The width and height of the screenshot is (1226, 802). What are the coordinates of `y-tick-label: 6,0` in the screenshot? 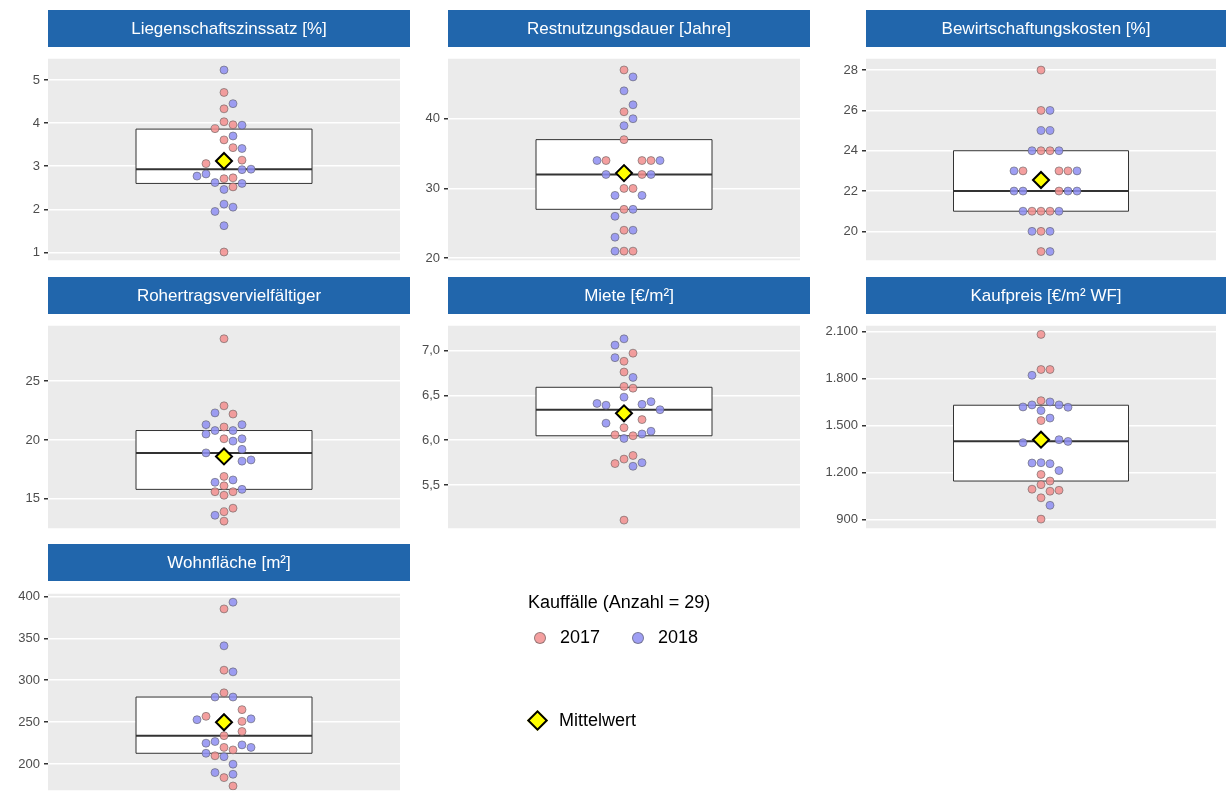 It's located at (430, 439).